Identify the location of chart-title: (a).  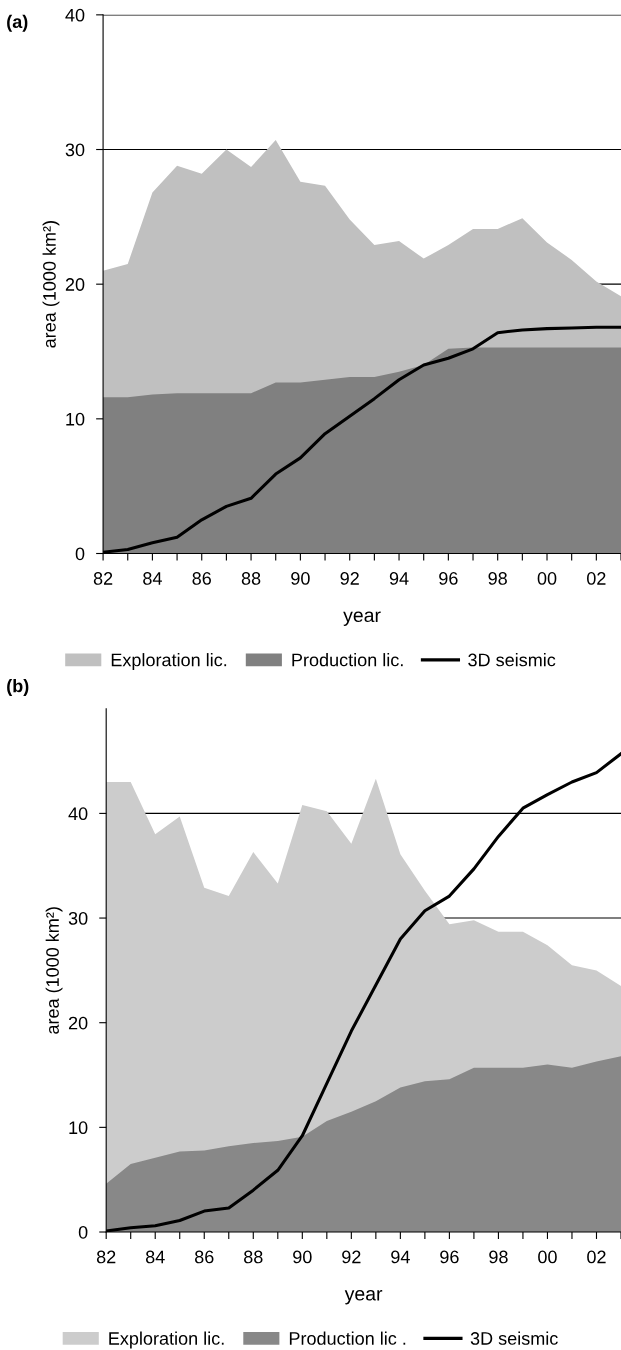
(17, 23).